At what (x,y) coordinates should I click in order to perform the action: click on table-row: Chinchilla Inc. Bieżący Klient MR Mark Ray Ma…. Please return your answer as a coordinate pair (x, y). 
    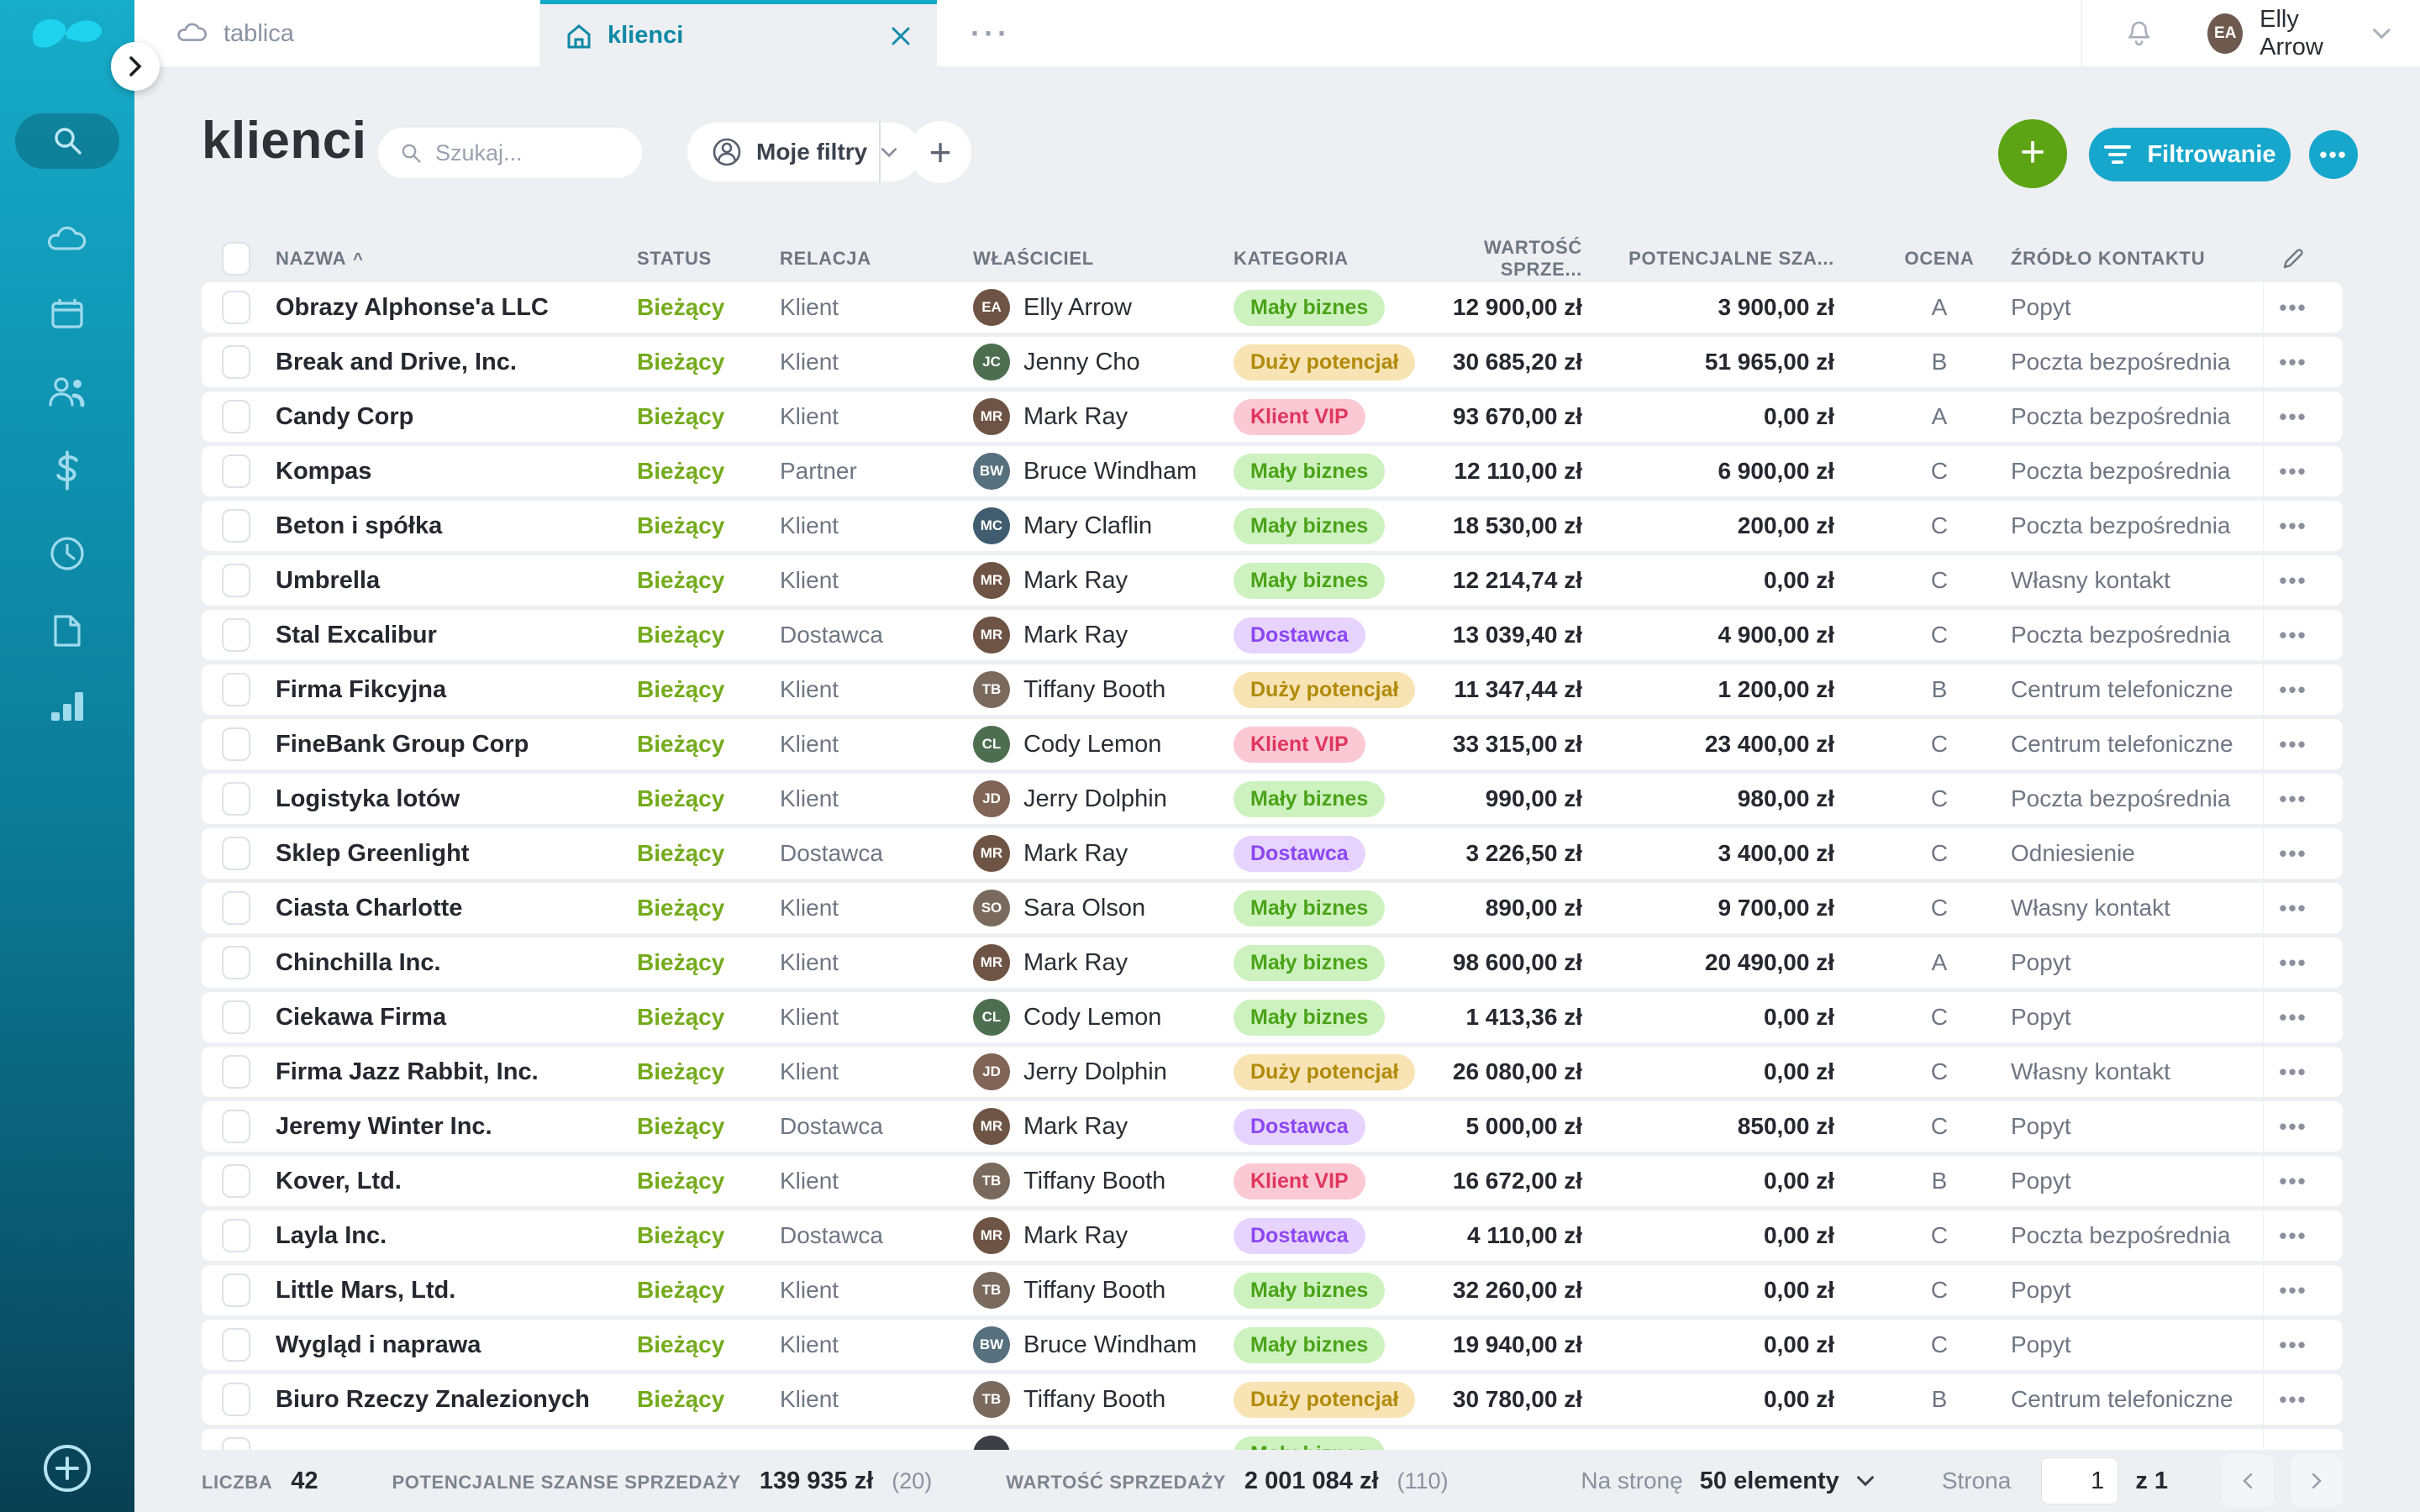
    Looking at the image, I should click on (1272, 962).